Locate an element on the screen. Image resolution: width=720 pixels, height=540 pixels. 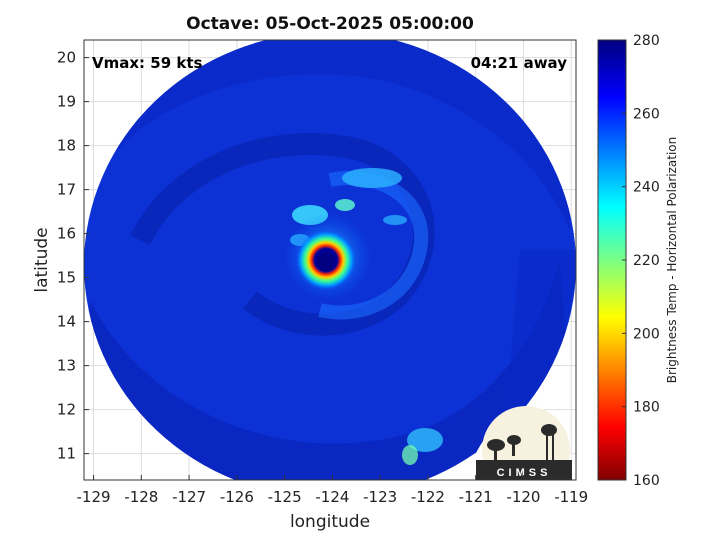
y-axis-label: latitude is located at coordinates (42, 259).